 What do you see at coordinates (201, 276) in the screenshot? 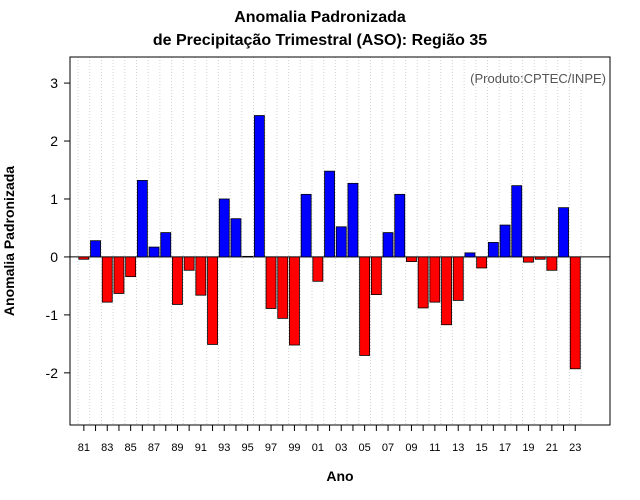
I see `bar-1991` at bounding box center [201, 276].